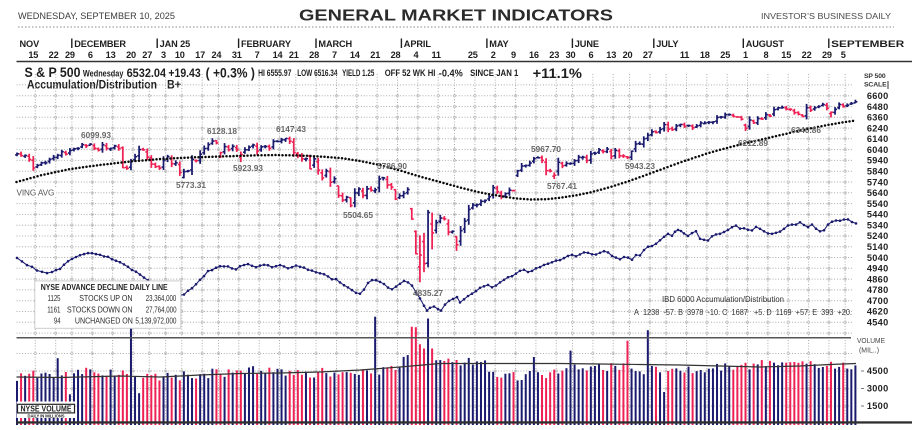 The height and width of the screenshot is (430, 912). Describe the element at coordinates (237, 55) in the screenshot. I see `svg-text: 31` at that location.